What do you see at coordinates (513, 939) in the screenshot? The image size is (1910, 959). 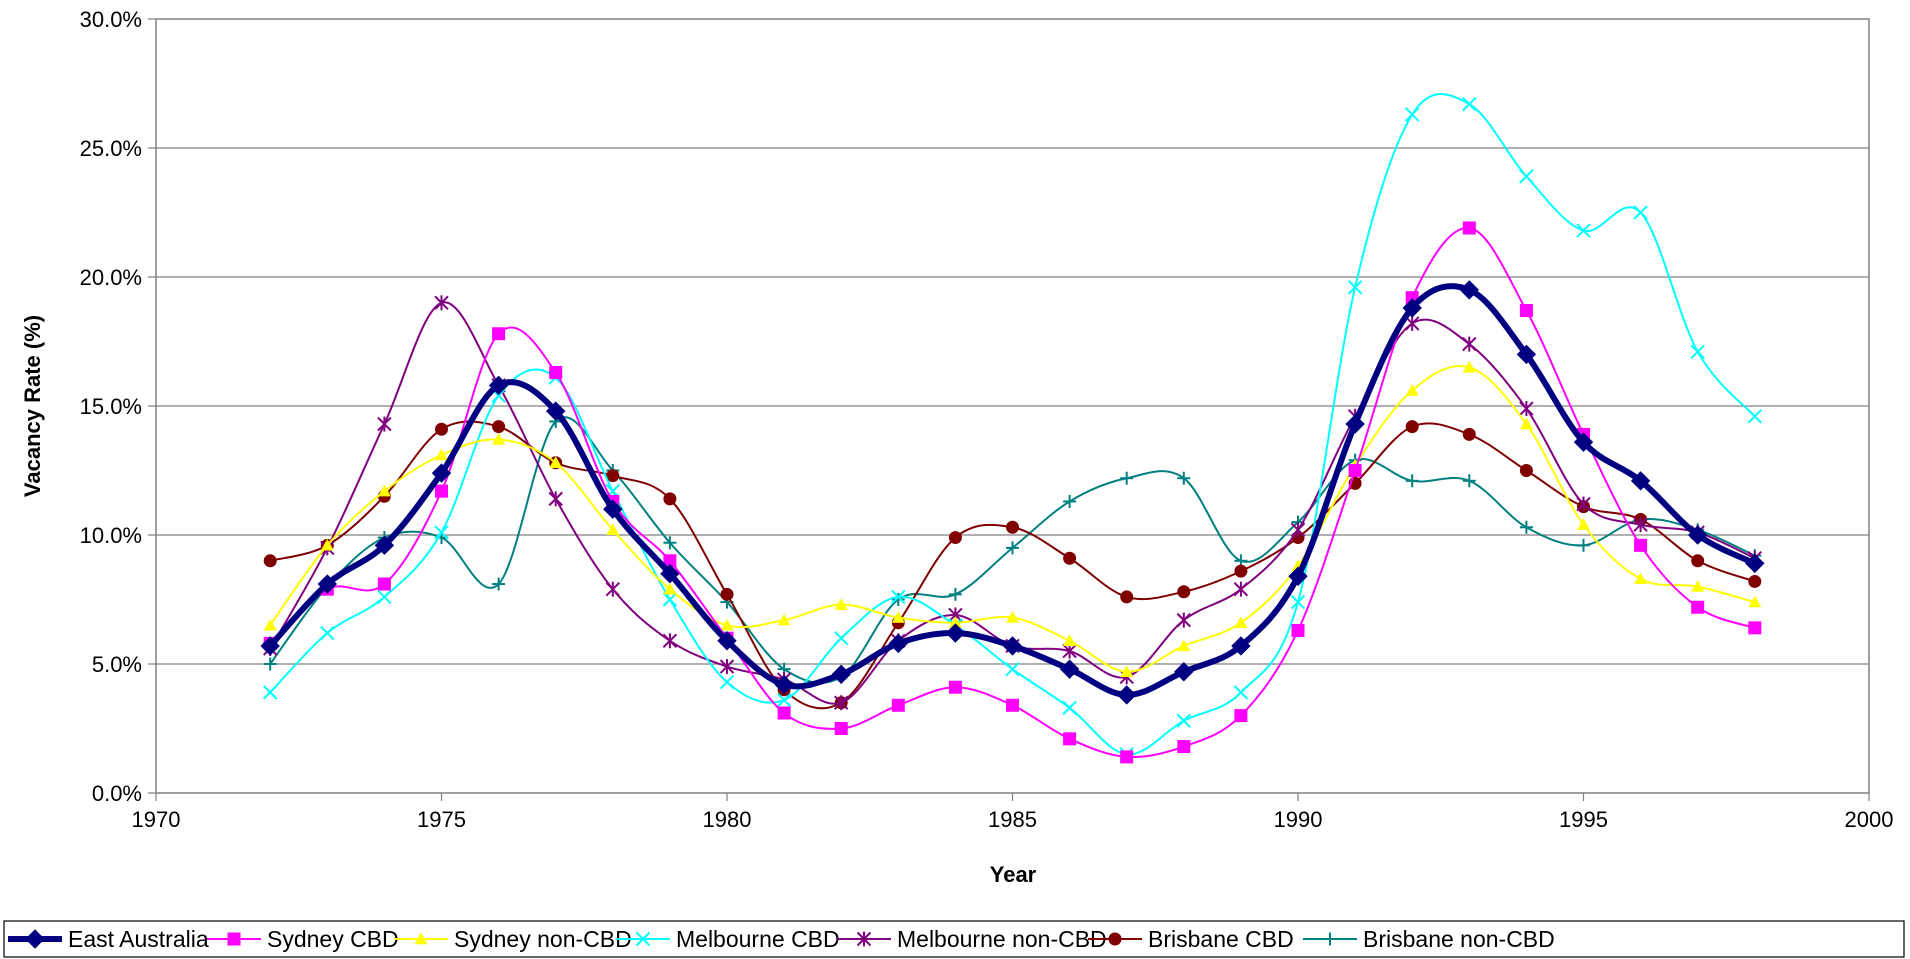 I see `legend-item-sydney-non-cbd: Sydney non-CBD` at bounding box center [513, 939].